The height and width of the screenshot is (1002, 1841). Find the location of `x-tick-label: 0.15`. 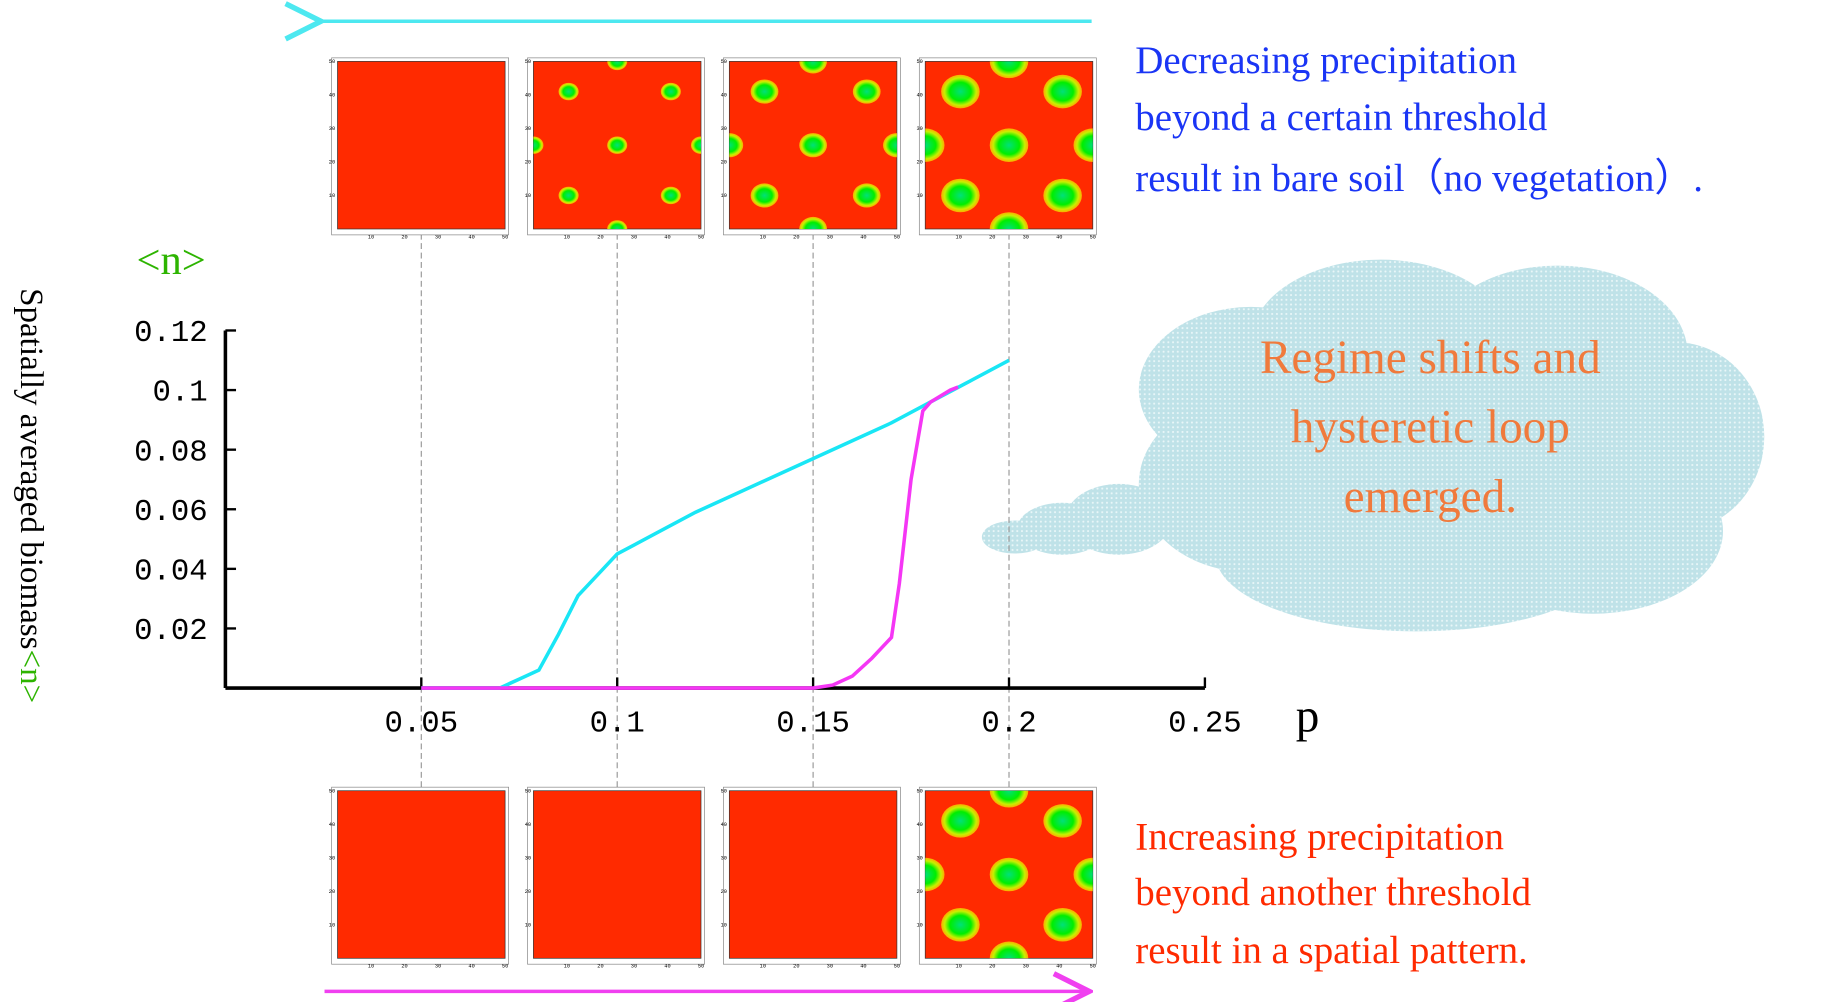

x-tick-label: 0.15 is located at coordinates (813, 724).